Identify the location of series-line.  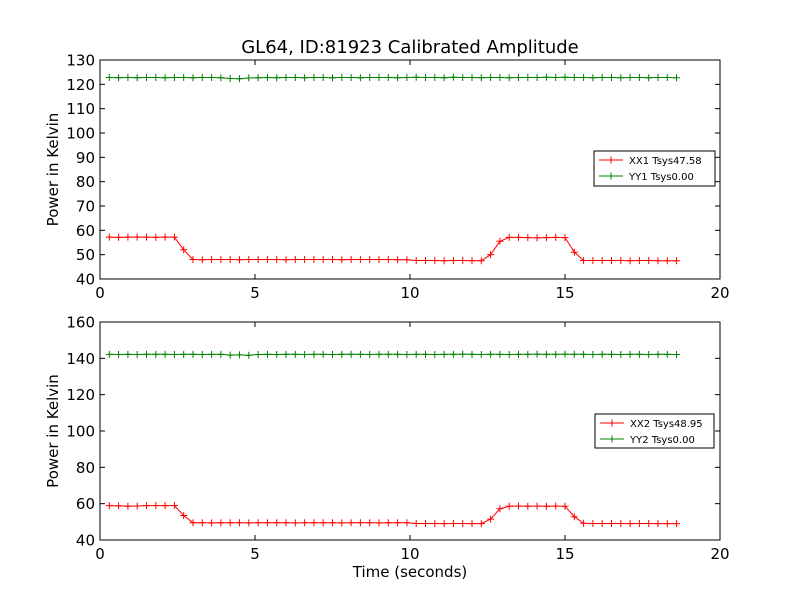
(393, 249).